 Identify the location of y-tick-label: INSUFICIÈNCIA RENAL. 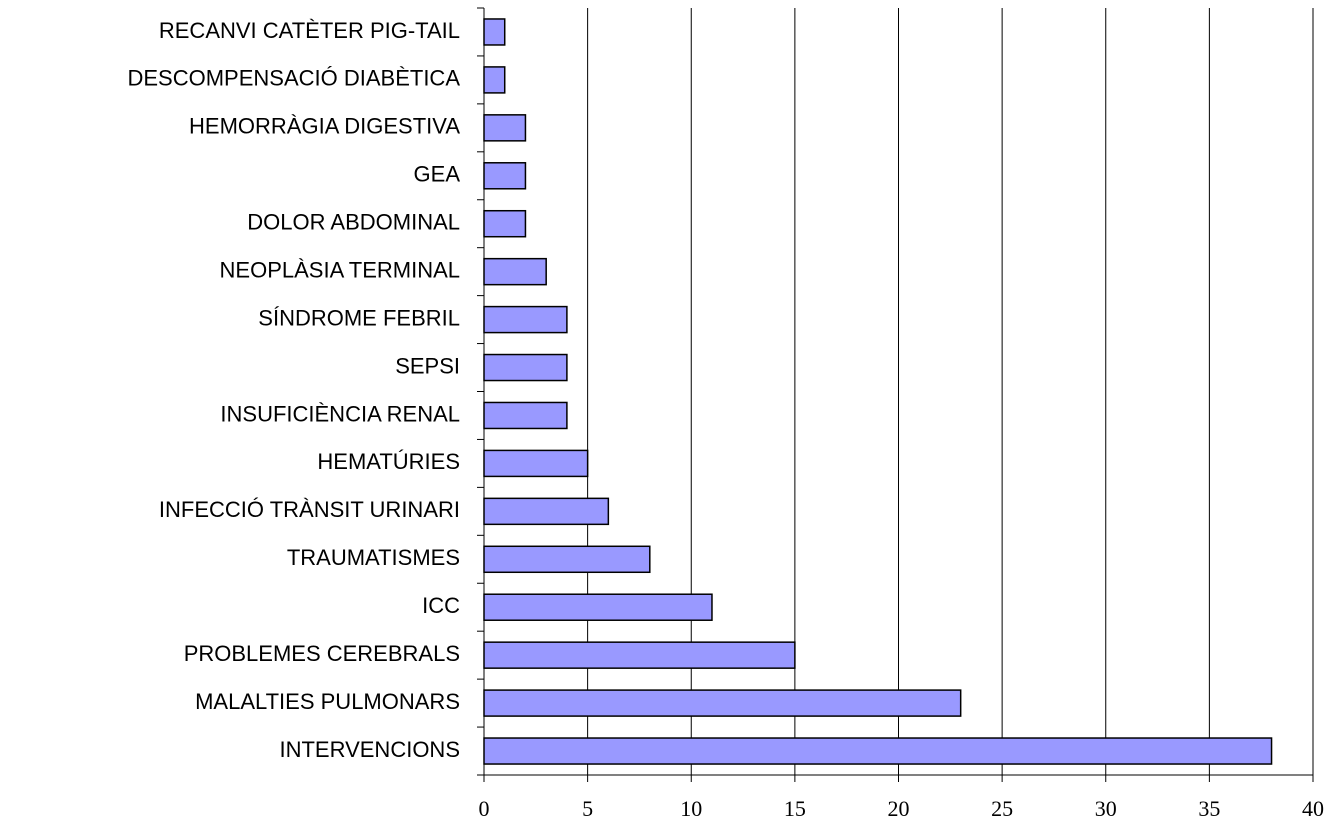
(340, 413).